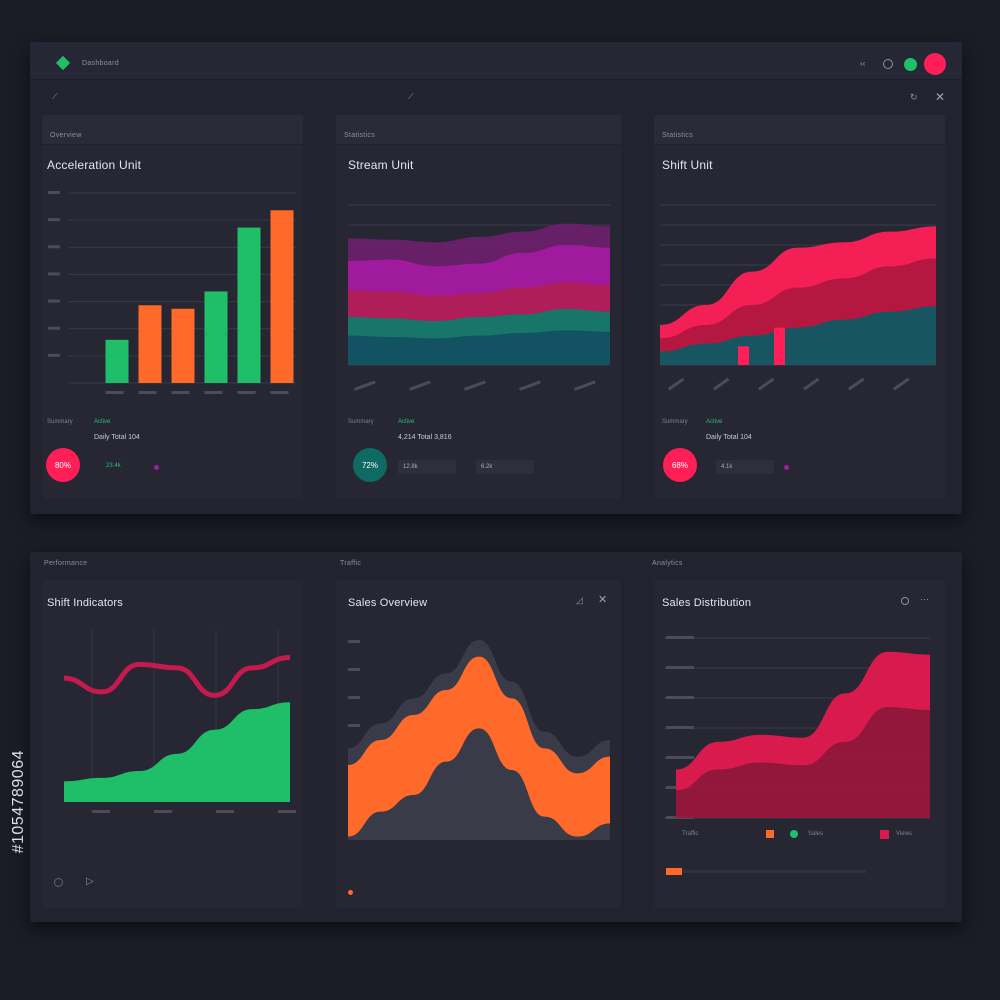 The width and height of the screenshot is (1000, 1000). Describe the element at coordinates (505, 467) in the screenshot. I see `value-chip-secondary: 6.2k` at that location.